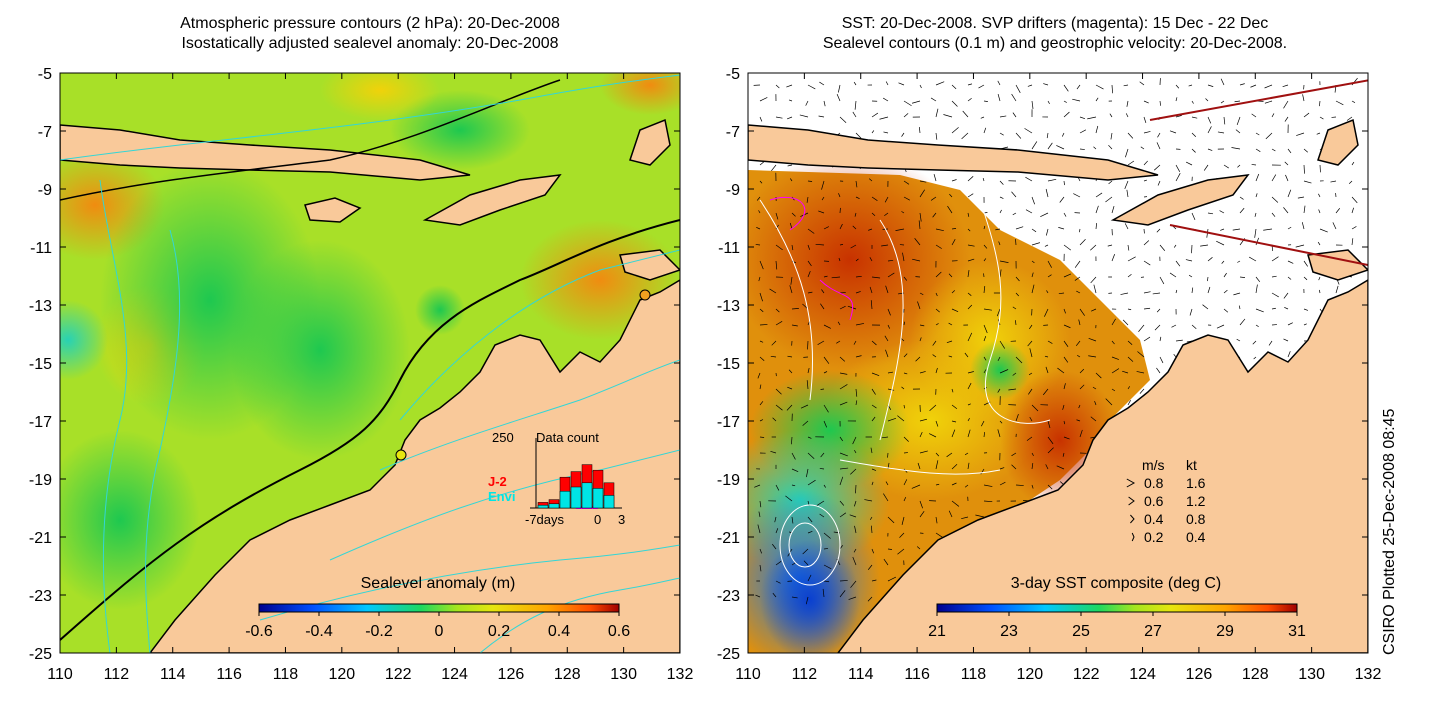  What do you see at coordinates (113, 416) in the screenshot?
I see `pressure-contour` at bounding box center [113, 416].